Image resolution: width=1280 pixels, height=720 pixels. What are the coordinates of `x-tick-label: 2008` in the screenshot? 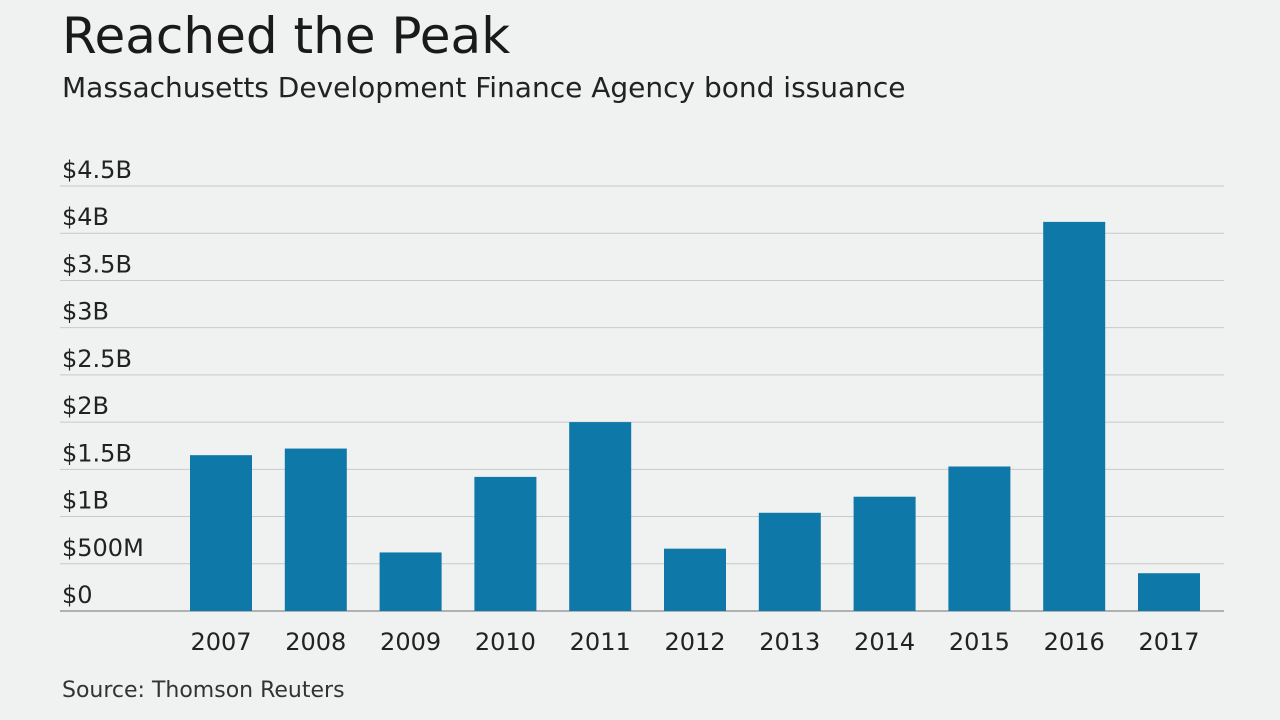 It's located at (315, 642).